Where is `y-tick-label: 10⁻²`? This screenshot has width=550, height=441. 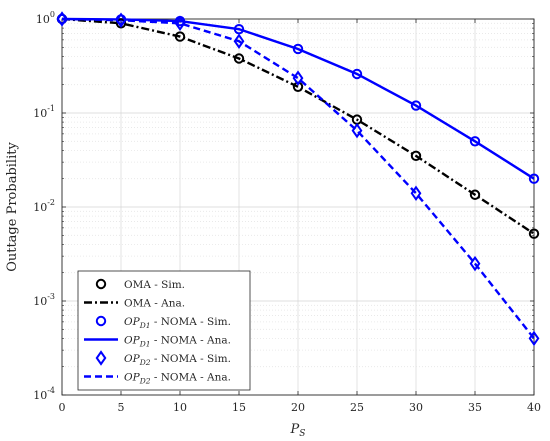 y-tick-label: 10⁻² is located at coordinates (44, 206).